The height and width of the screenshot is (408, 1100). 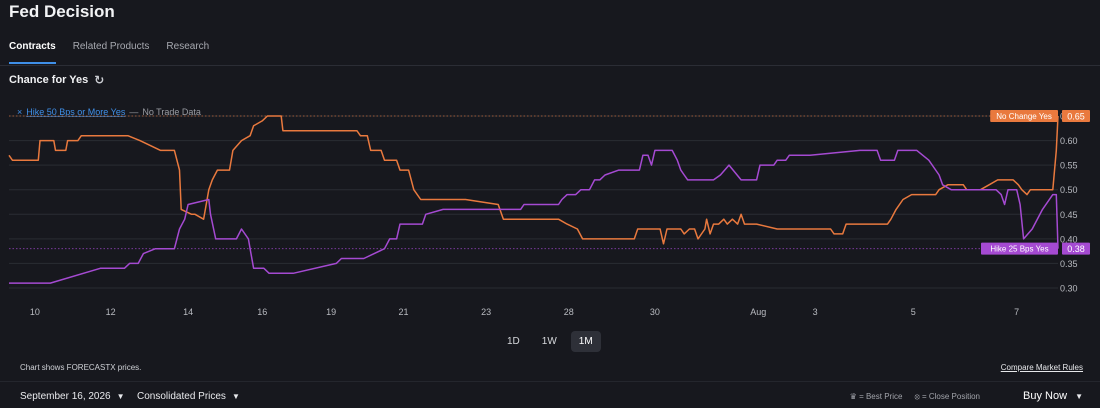 I want to click on x-tick-label: 16, so click(x=262, y=312).